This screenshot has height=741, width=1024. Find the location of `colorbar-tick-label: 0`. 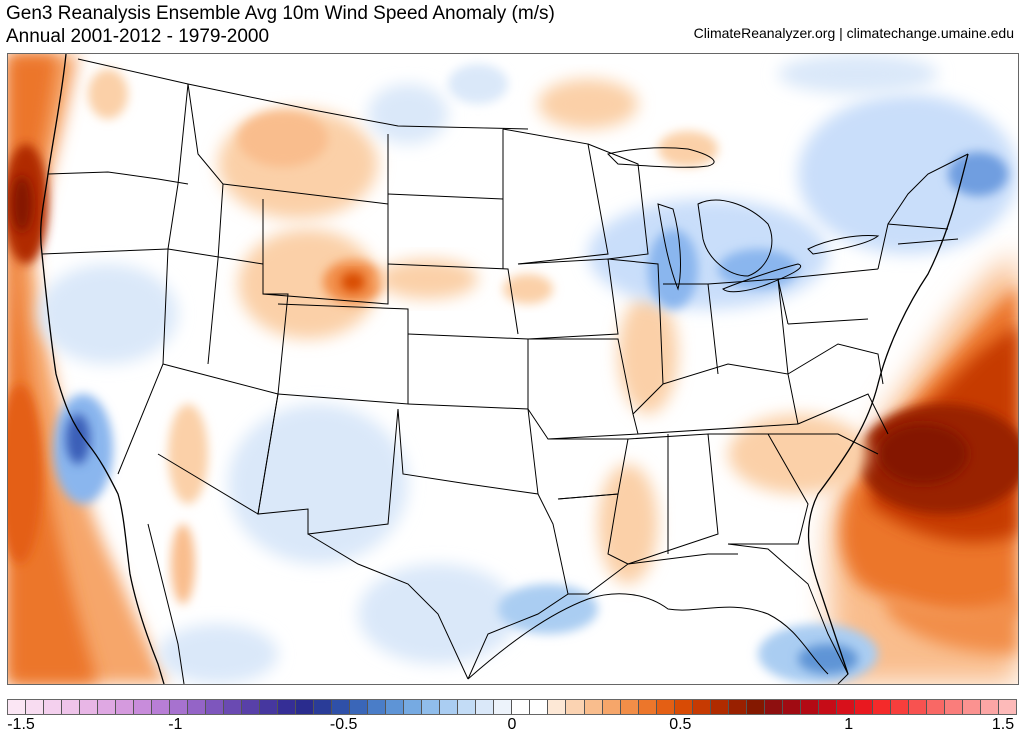

colorbar-tick-label: 0 is located at coordinates (512, 724).